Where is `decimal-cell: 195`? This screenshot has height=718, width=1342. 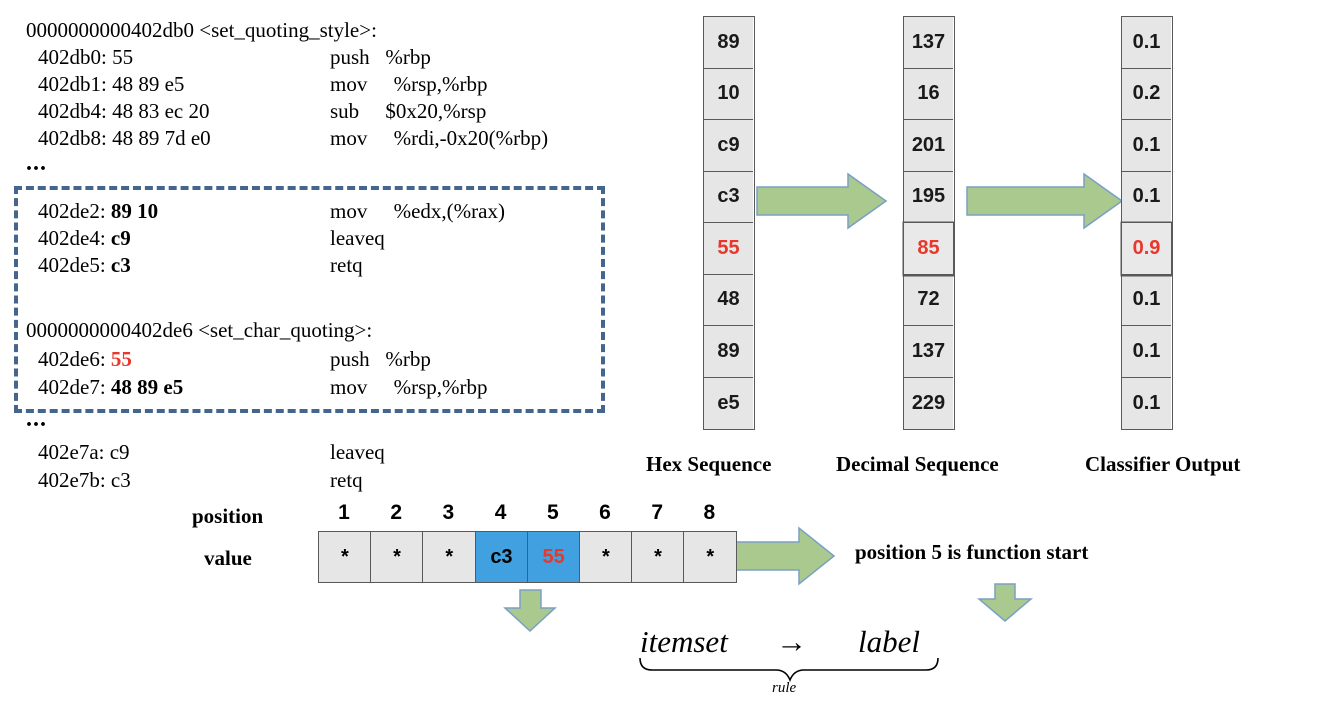
decimal-cell: 195 is located at coordinates (928, 197).